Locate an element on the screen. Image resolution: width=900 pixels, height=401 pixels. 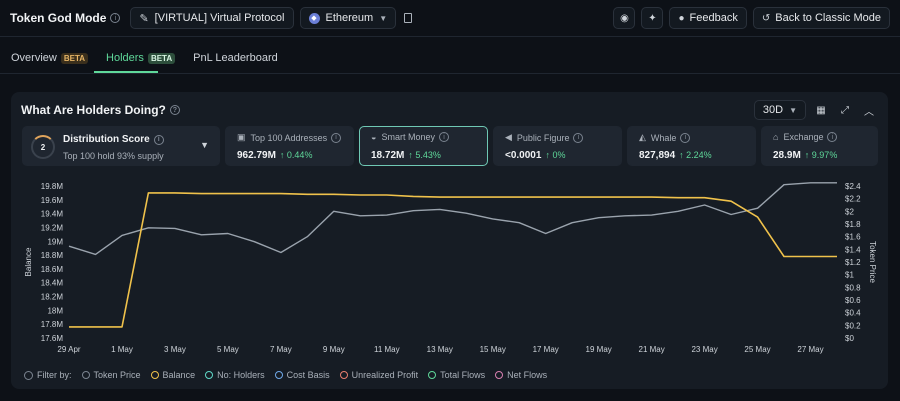
card-top-100-addresses: ▣ Top 100 Addresses i 962.79M ↑ 0.44% is located at coordinates (289, 146).